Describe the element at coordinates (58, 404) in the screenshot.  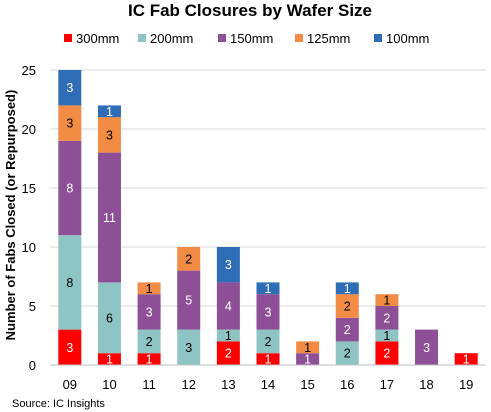
I see `source-note: Source: IC Insights` at that location.